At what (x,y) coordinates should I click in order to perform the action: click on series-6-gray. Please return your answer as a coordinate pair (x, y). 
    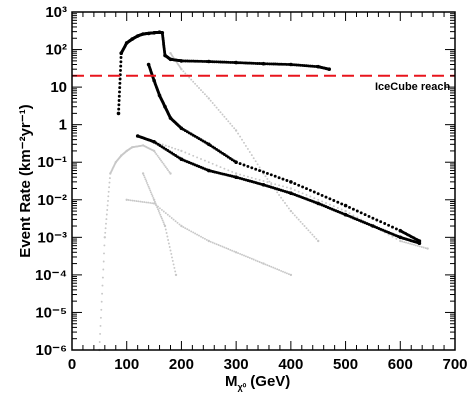
    Looking at the image, I should click on (209, 237).